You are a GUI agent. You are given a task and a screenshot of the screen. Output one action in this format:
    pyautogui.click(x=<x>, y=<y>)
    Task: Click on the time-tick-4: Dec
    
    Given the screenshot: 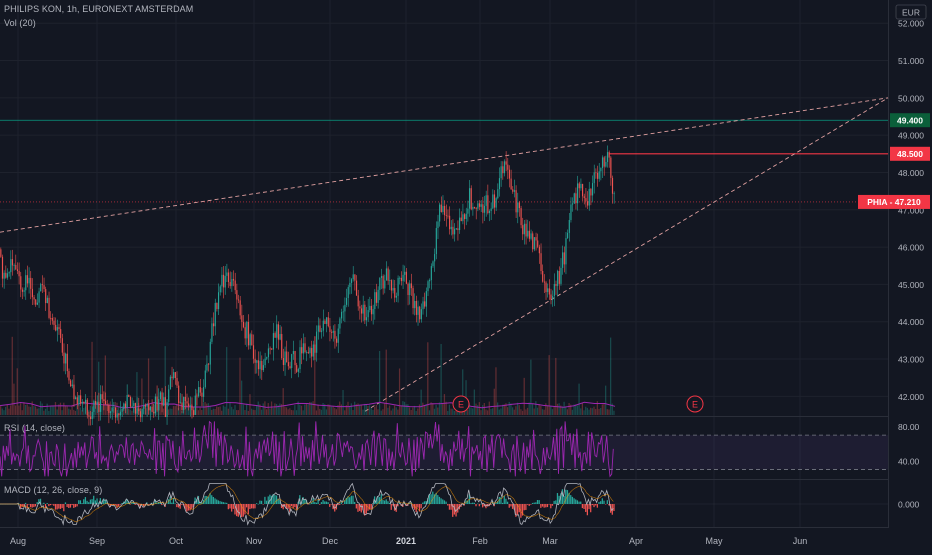 What is the action you would take?
    pyautogui.click(x=330, y=541)
    